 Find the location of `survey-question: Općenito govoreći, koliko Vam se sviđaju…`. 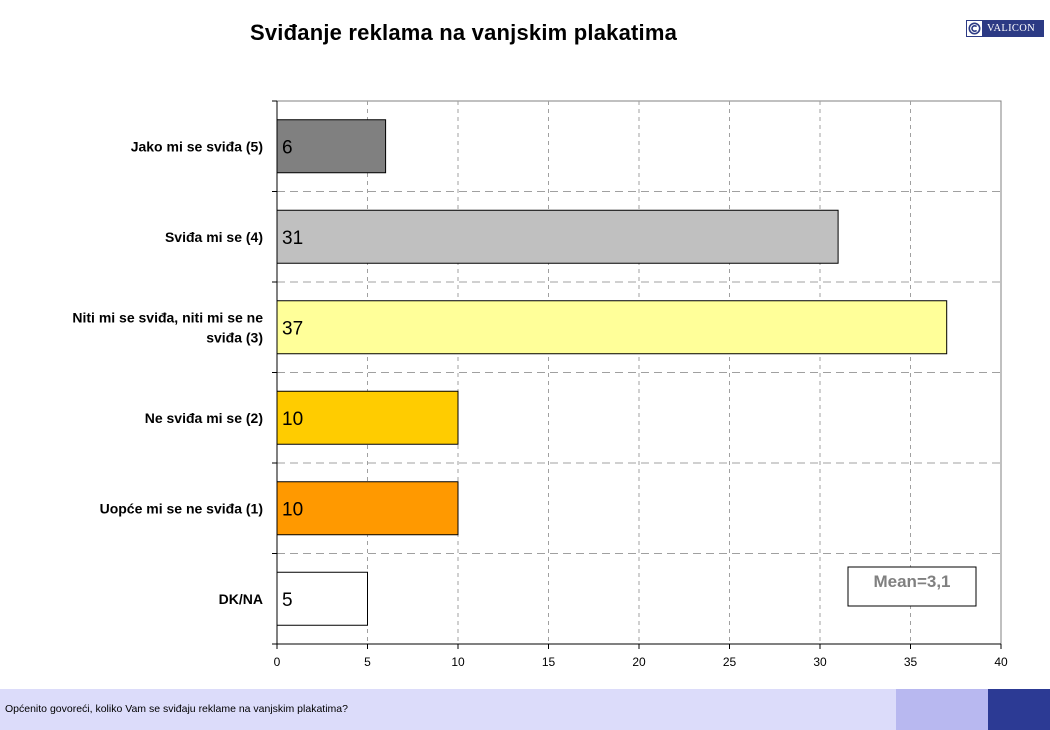

survey-question: Općenito govoreći, koliko Vam se sviđaju… is located at coordinates (176, 709).